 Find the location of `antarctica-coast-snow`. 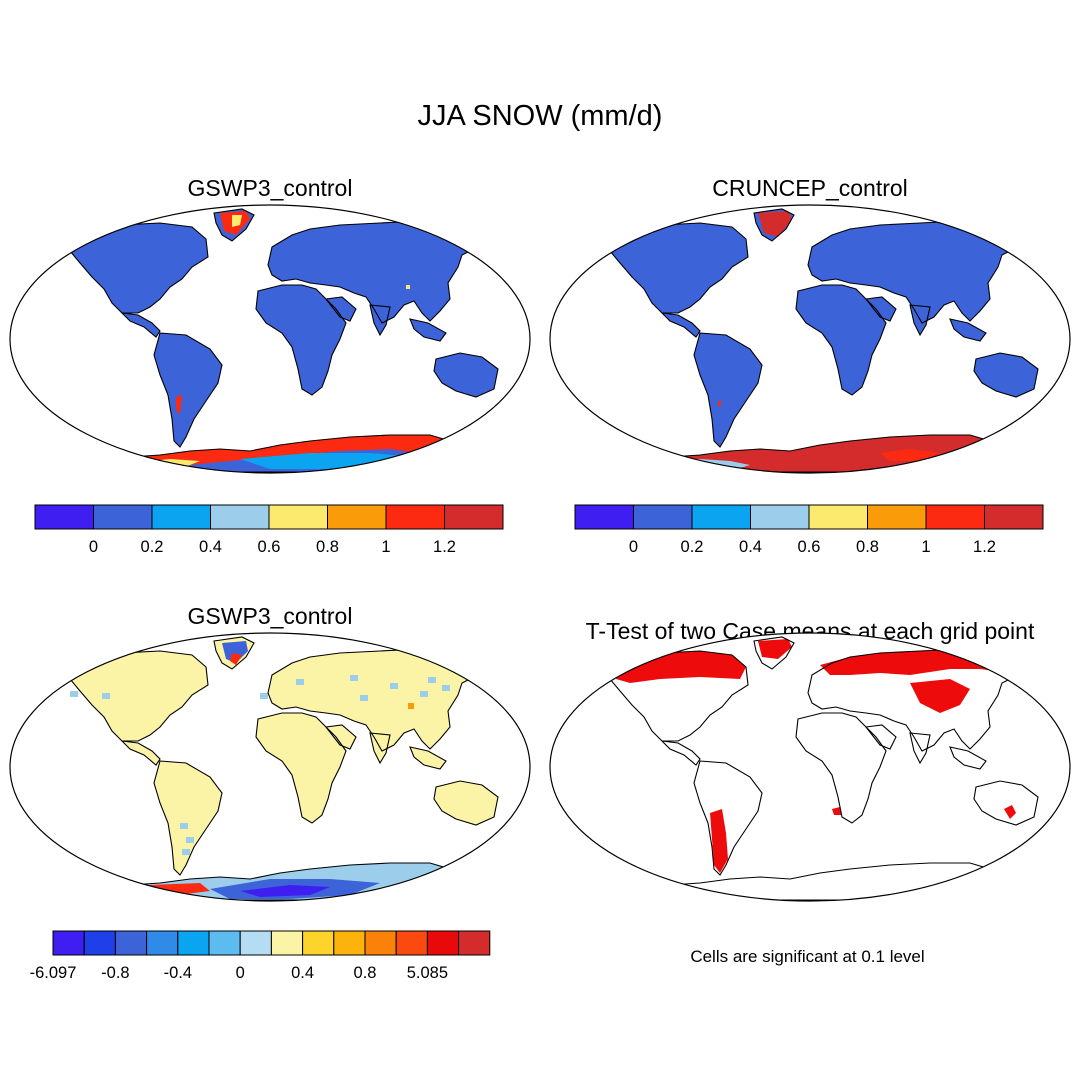

antarctica-coast-snow is located at coordinates (281, 451).